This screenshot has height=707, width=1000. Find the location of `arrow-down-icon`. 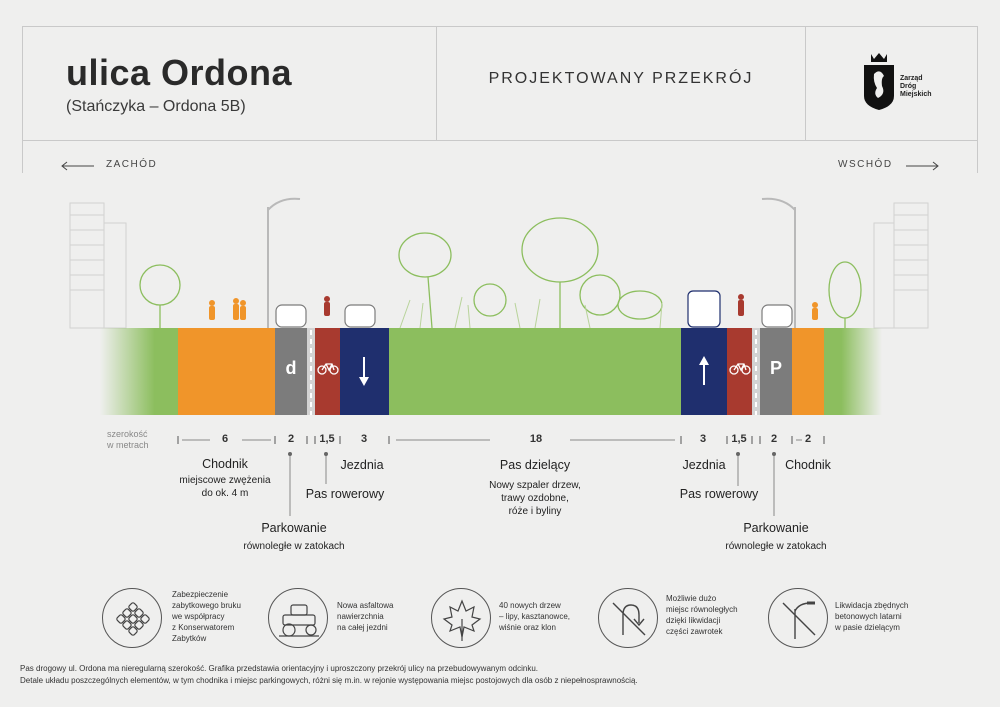

arrow-down-icon is located at coordinates (364, 373).